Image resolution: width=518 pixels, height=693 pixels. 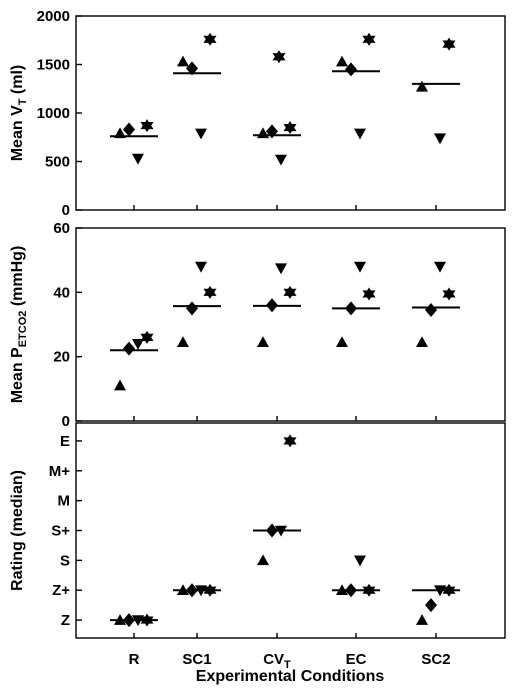 I want to click on x-category-labels: R SC1 CVT EC SC2, so click(x=290, y=661).